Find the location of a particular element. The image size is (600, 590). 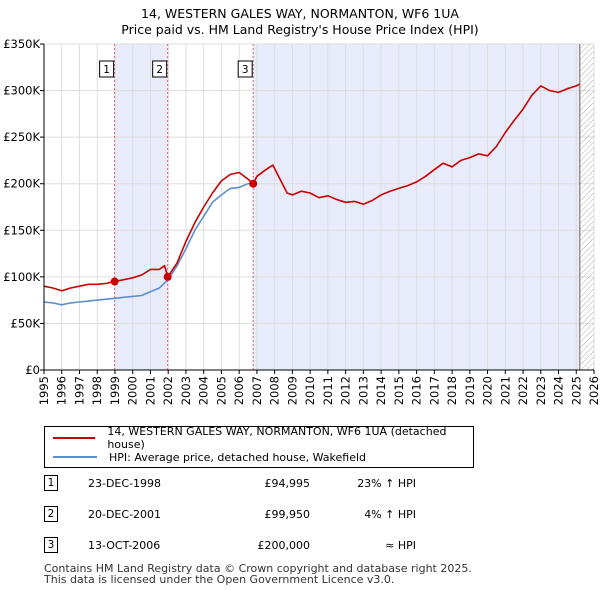

x-tick-label: 2025 is located at coordinates (576, 390).